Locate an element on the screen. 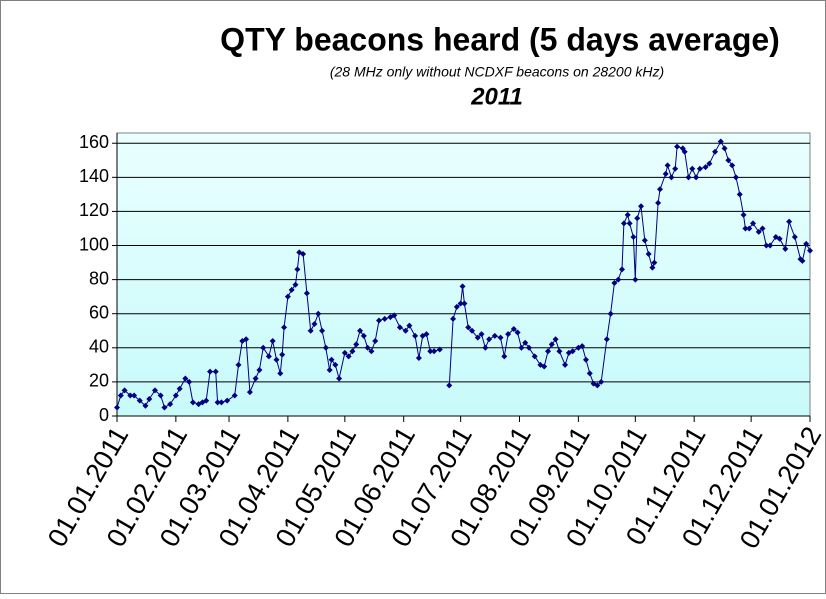 This screenshot has height=599, width=826. y-tick-label: 60 is located at coordinates (99, 312).